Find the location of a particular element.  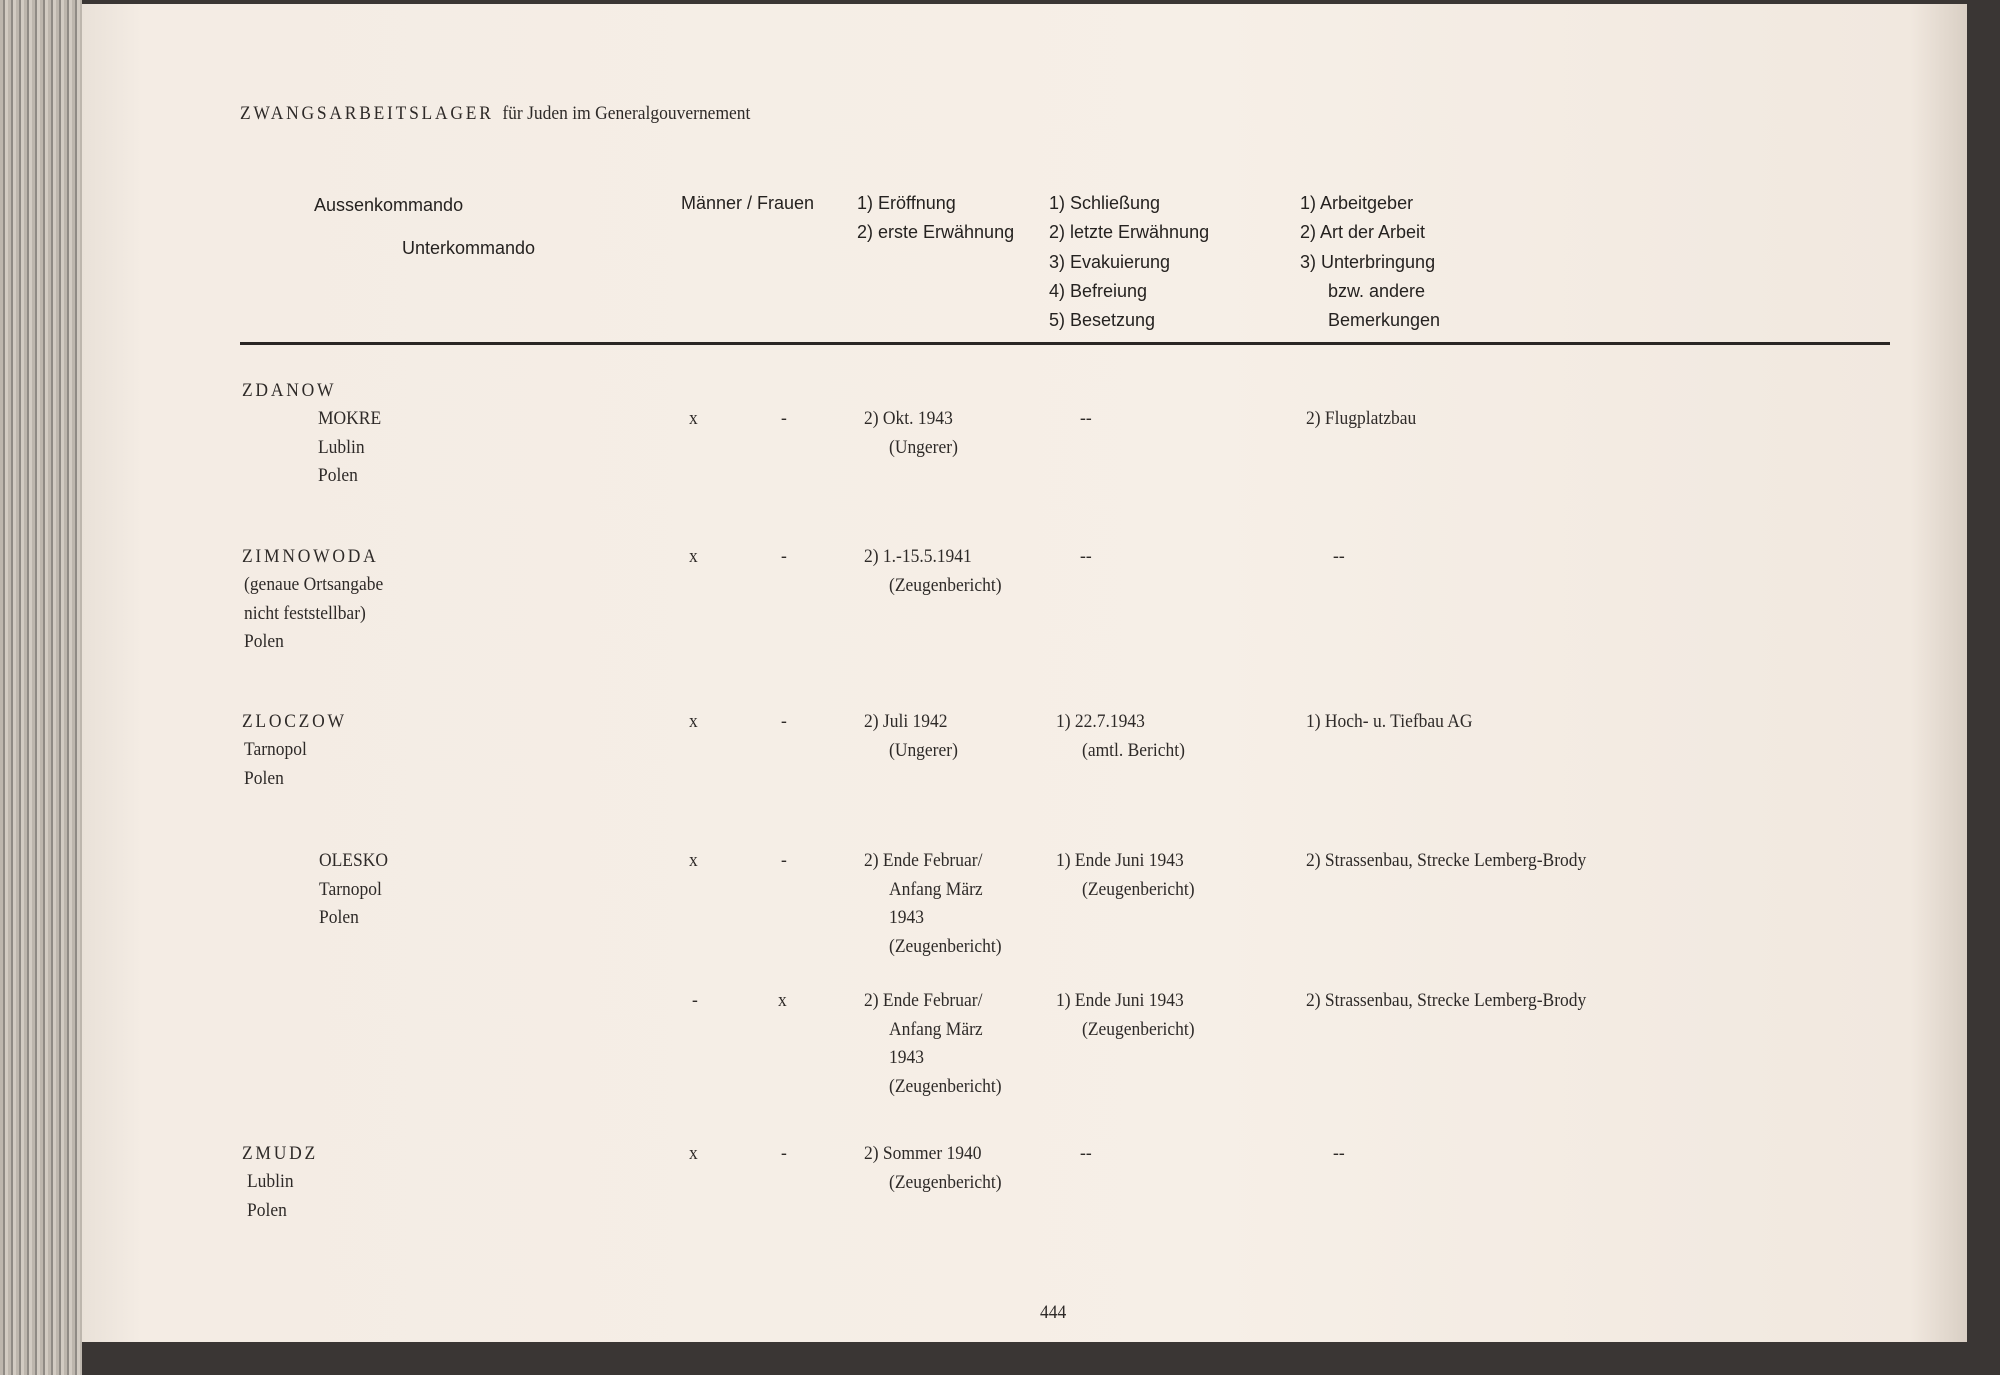

schliessung-line: 1) 22.7.1943 is located at coordinates (1100, 721).